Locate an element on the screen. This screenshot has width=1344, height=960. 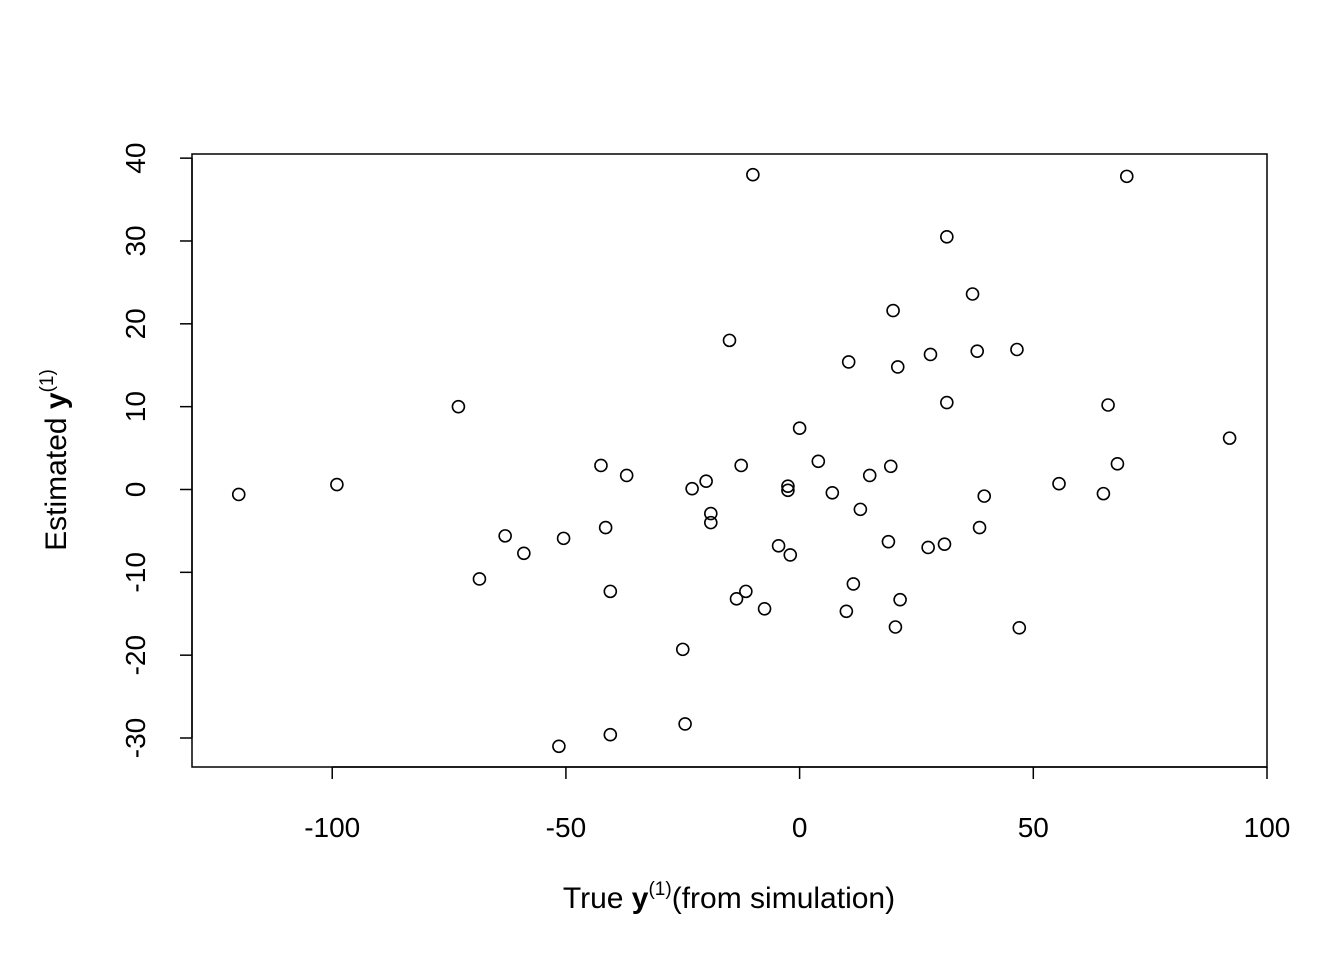
x-tick-label: -50 is located at coordinates (566, 827).